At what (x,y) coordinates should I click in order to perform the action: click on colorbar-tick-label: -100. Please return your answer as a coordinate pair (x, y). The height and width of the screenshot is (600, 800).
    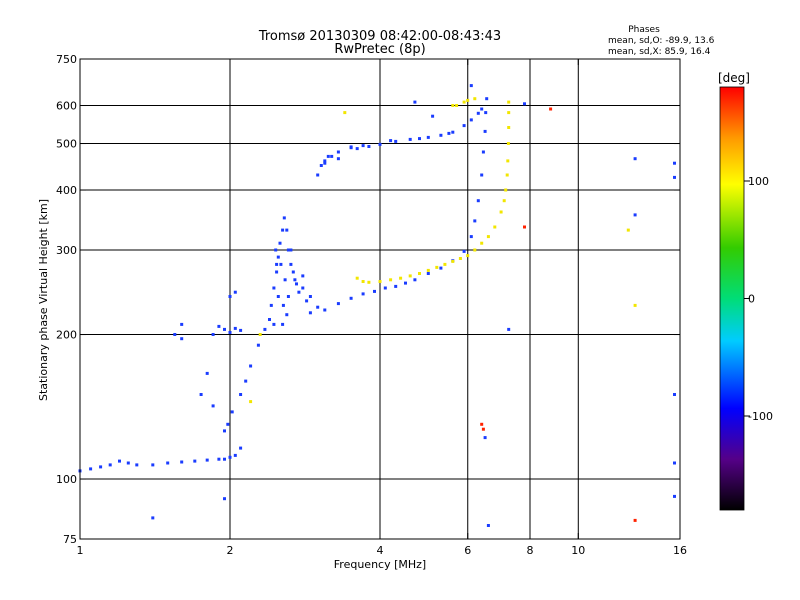
    Looking at the image, I should click on (760, 416).